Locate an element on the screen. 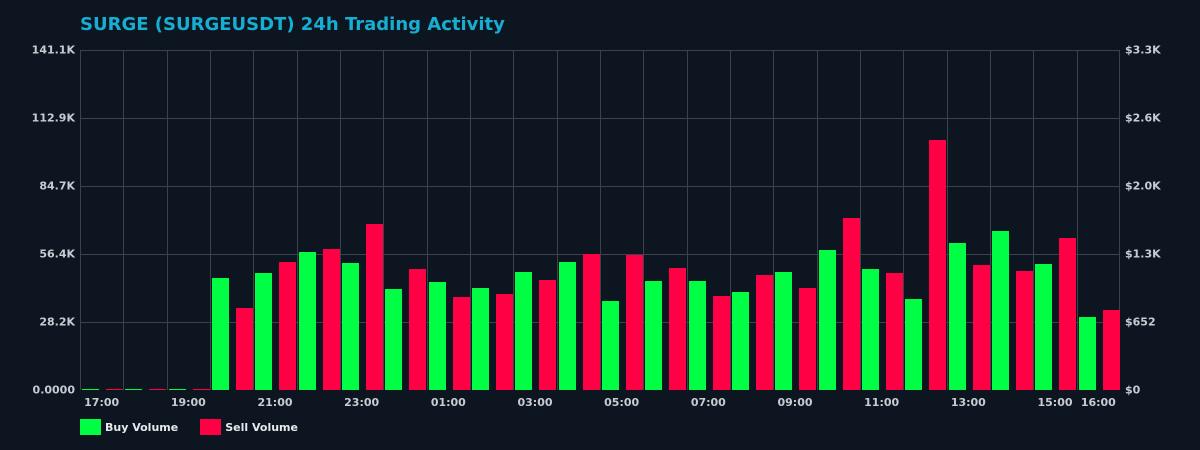  buy-swatch-icon is located at coordinates (90, 427).